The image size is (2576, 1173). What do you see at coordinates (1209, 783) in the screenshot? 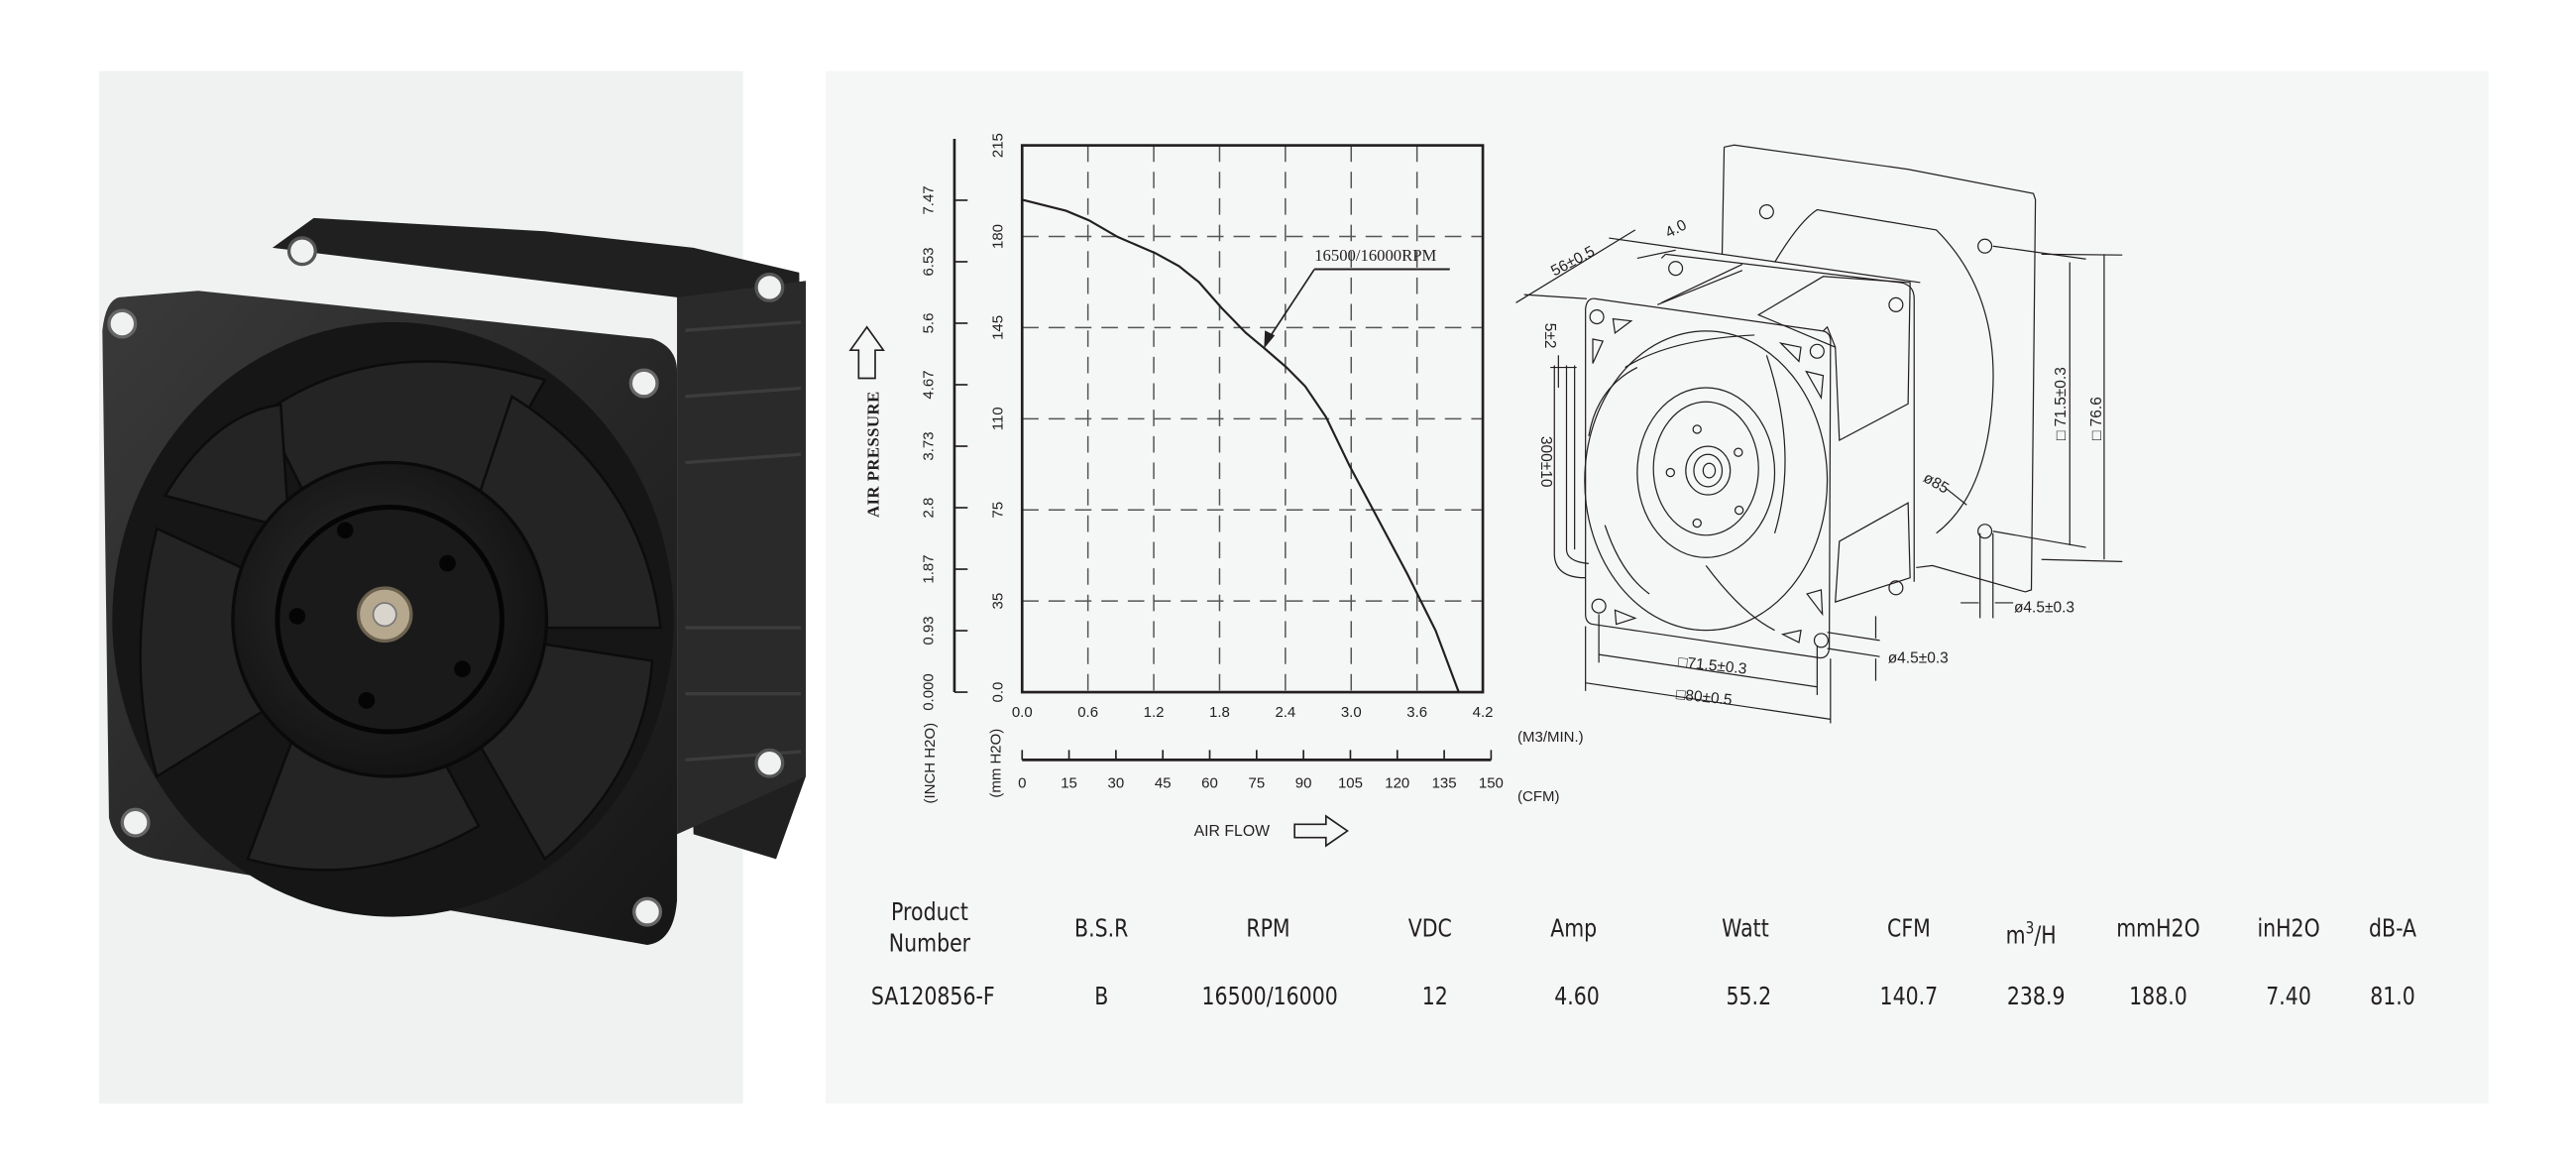
I see `cfm-tick-label: 60` at bounding box center [1209, 783].